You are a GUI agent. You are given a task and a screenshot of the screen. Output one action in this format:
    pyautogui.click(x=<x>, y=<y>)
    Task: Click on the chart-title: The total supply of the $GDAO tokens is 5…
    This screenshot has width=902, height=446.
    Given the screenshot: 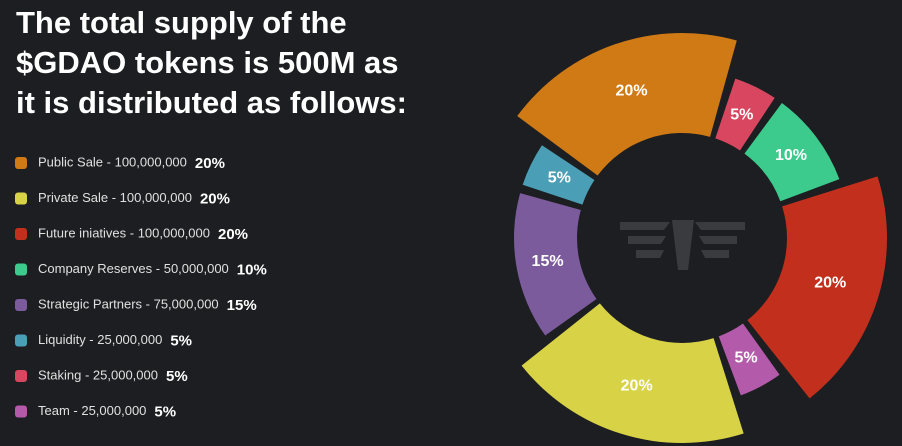 What is the action you would take?
    pyautogui.click(x=211, y=62)
    